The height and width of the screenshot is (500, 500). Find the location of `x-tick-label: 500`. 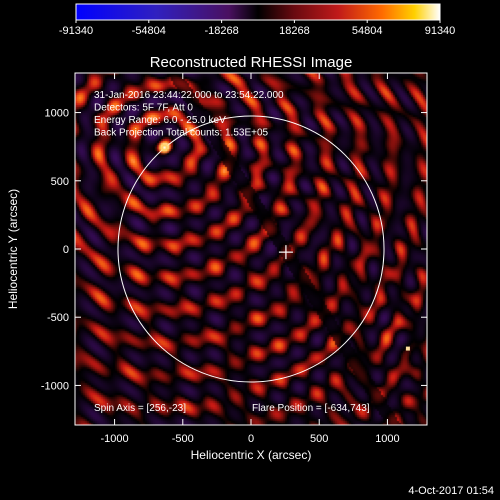

x-tick-label: 500 is located at coordinates (319, 439).